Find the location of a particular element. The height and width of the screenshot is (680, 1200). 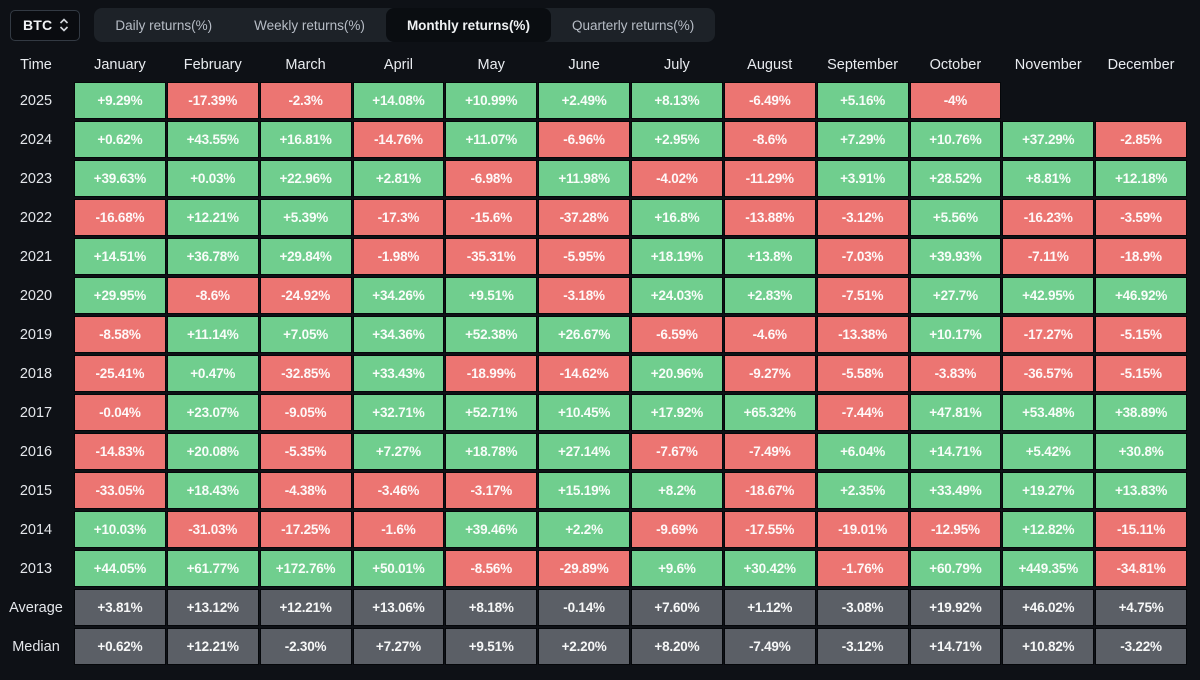

return-cell: +10.99% is located at coordinates (491, 100).